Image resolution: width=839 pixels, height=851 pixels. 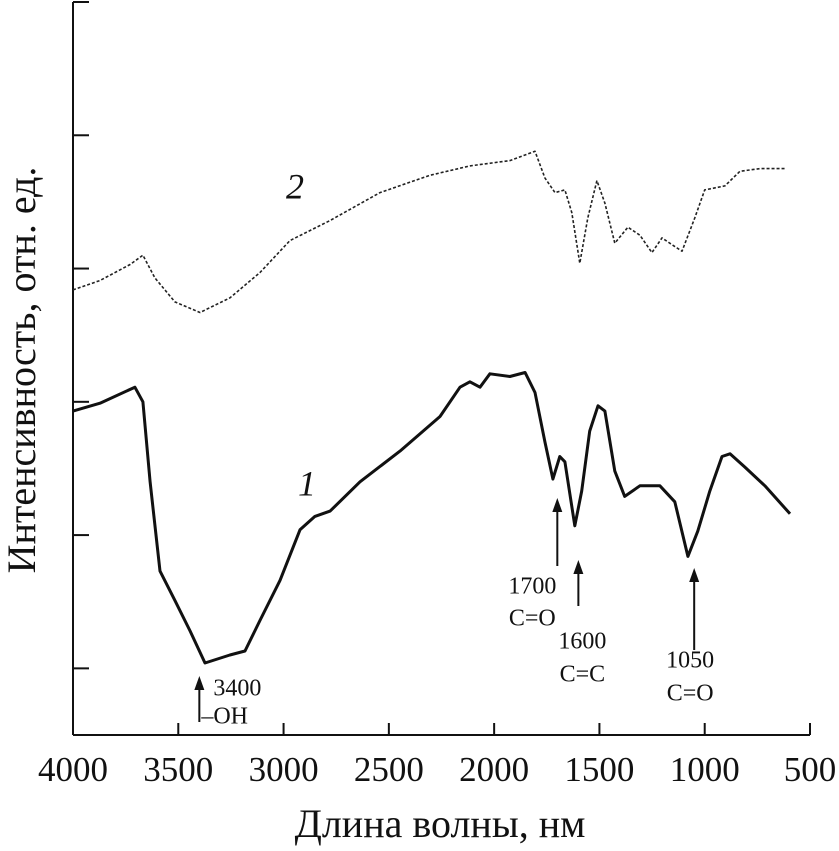 I want to click on annotation-label: 1600, so click(x=582, y=642).